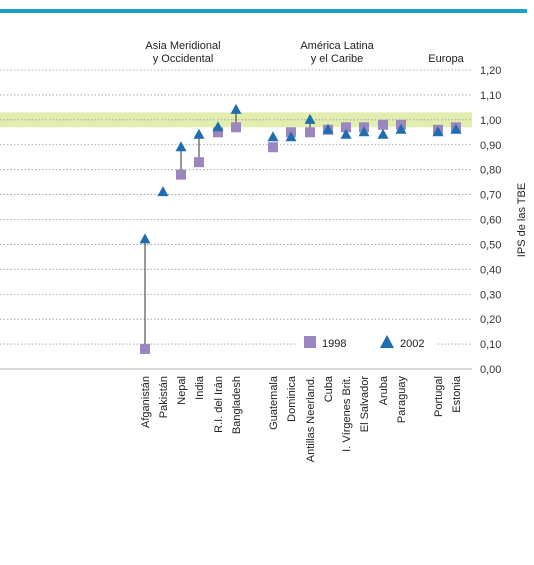 This screenshot has width=534, height=565. What do you see at coordinates (164, 397) in the screenshot?
I see `category-label: Pakistán` at bounding box center [164, 397].